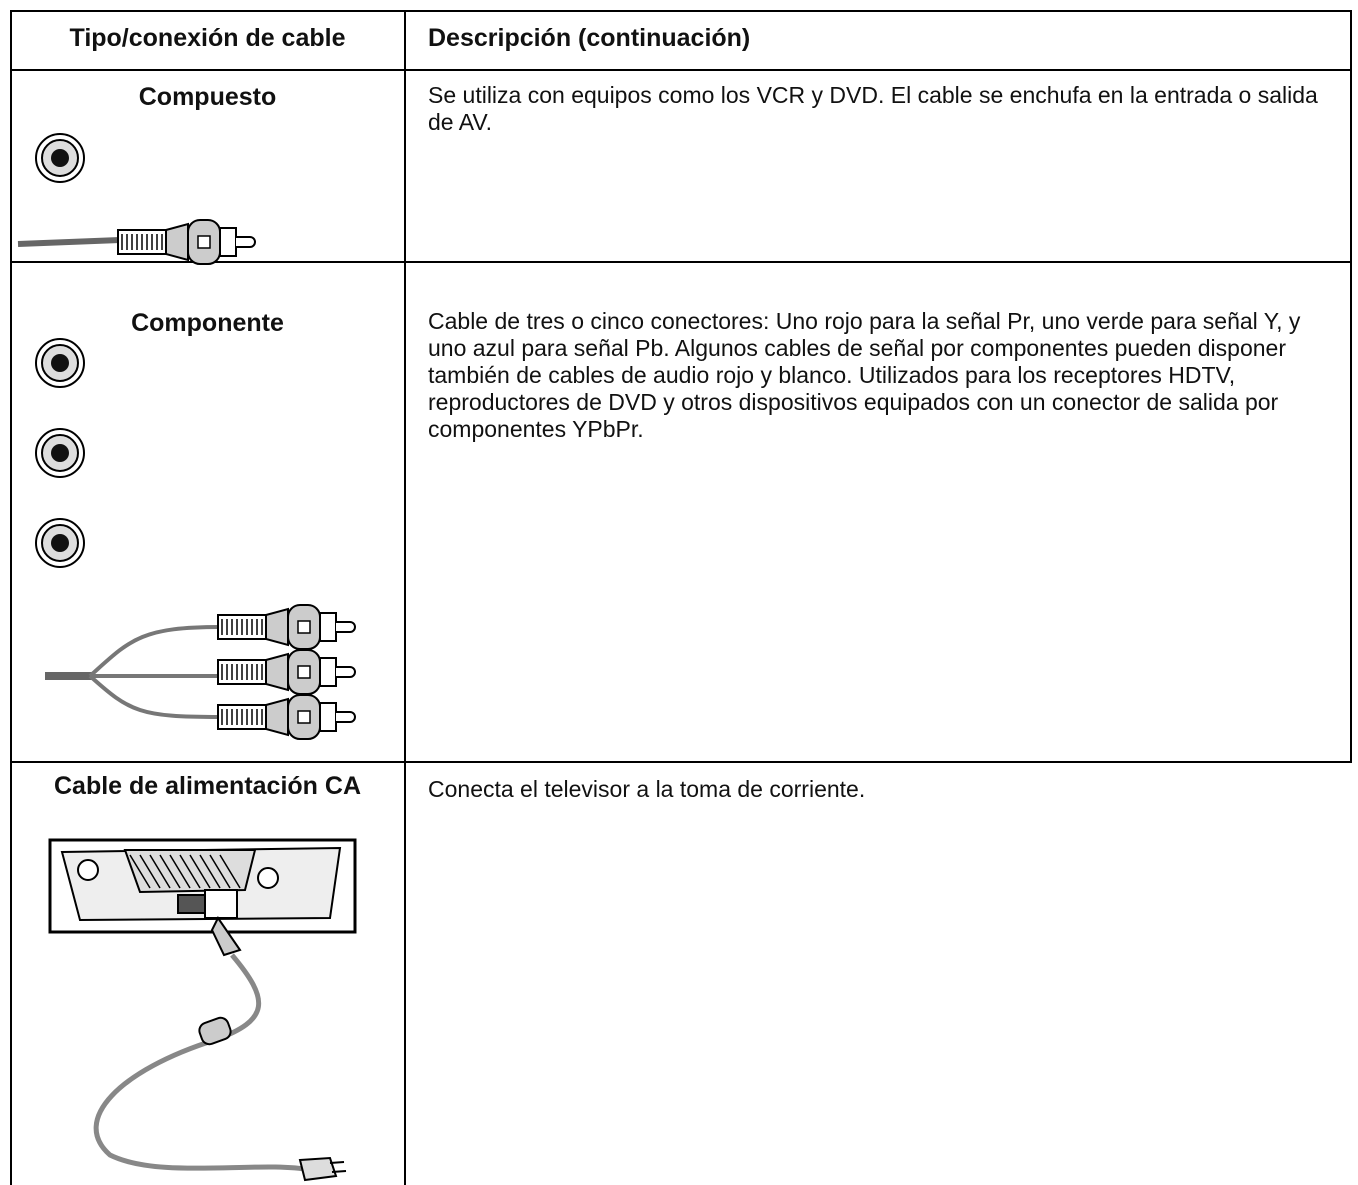 This screenshot has width=1358, height=1185. What do you see at coordinates (195, 539) in the screenshot?
I see `component-illustration` at bounding box center [195, 539].